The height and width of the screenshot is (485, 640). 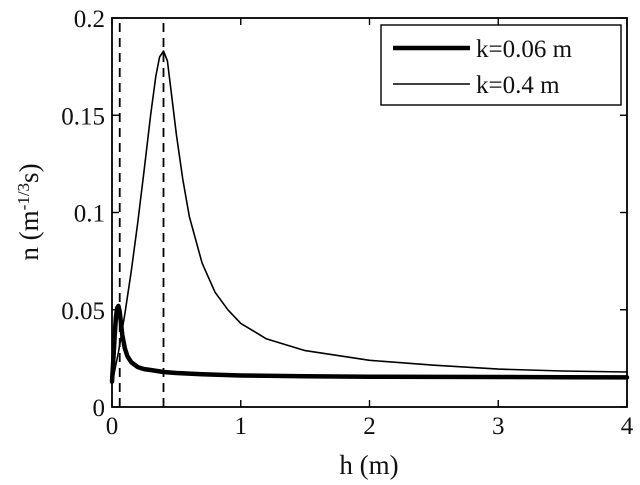 What do you see at coordinates (23, 196) in the screenshot?
I see `y-axis-label-superscript: -1/3` at bounding box center [23, 196].